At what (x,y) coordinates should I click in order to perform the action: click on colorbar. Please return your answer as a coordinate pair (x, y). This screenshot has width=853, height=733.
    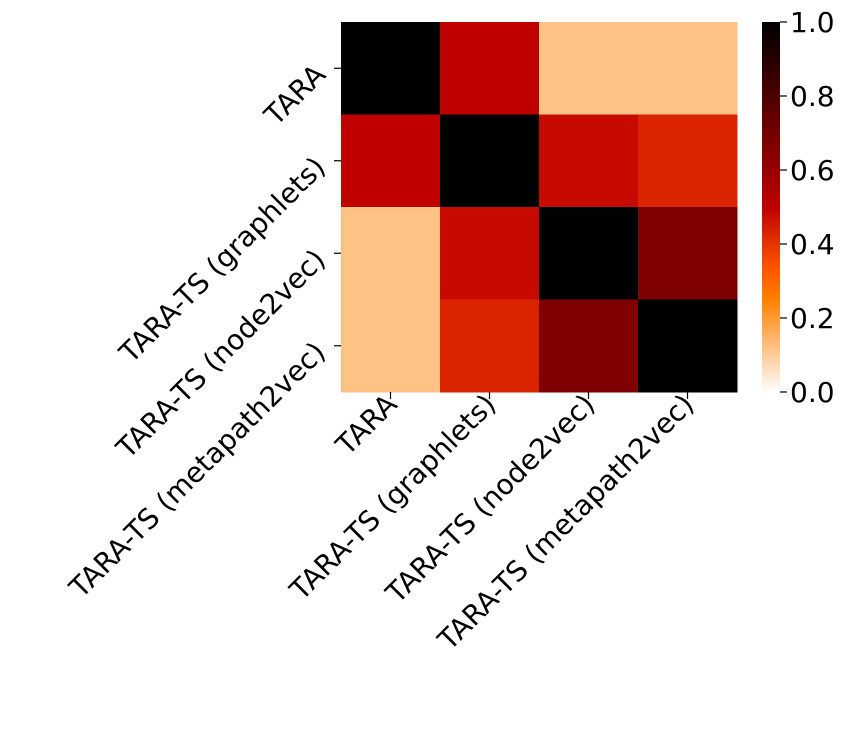
    Looking at the image, I should click on (771, 207).